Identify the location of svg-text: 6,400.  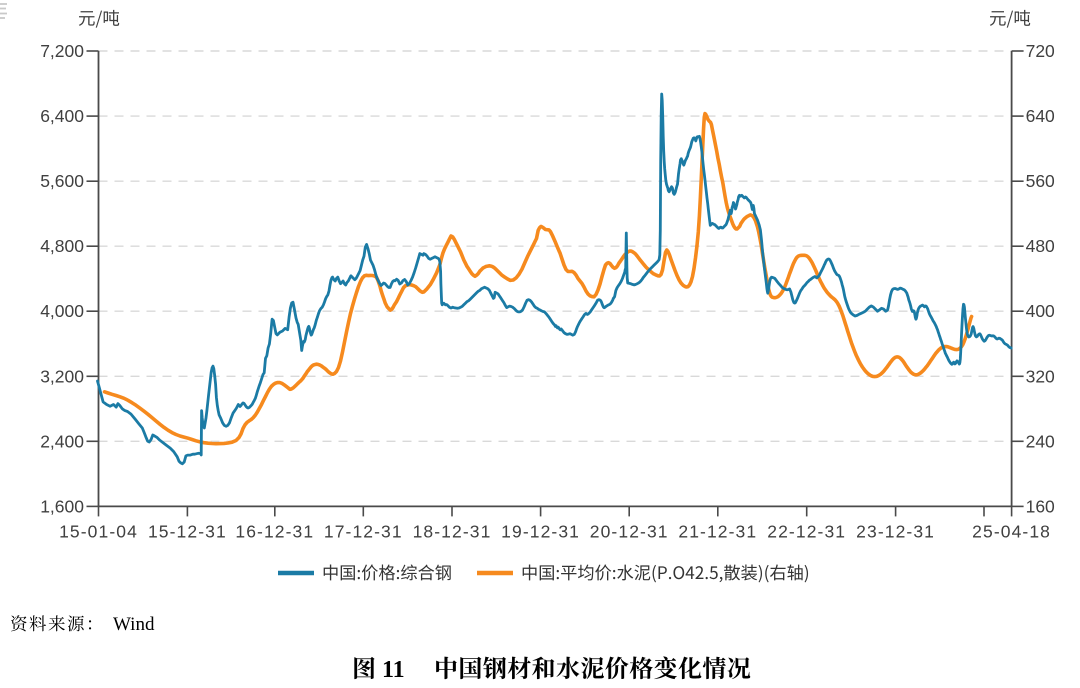
(62, 116).